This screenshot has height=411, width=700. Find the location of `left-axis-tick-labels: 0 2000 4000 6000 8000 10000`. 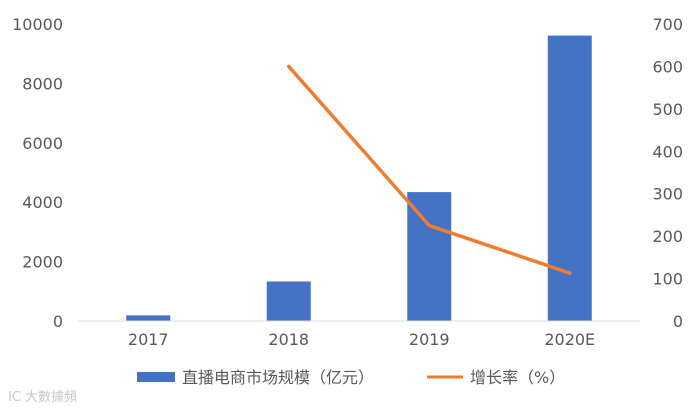

left-axis-tick-labels: 0 2000 4000 6000 8000 10000 is located at coordinates (37, 173).